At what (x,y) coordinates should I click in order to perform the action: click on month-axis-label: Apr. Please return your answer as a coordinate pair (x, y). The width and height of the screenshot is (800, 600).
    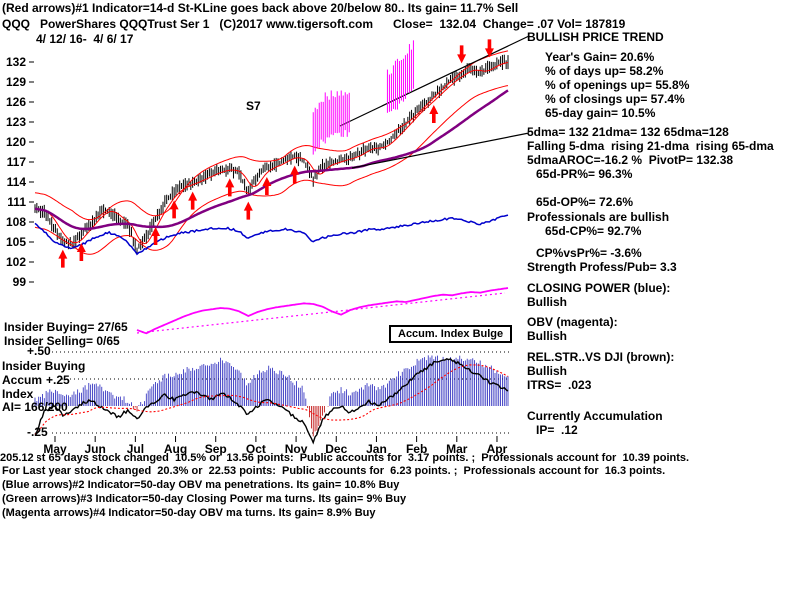
    Looking at the image, I should click on (497, 449).